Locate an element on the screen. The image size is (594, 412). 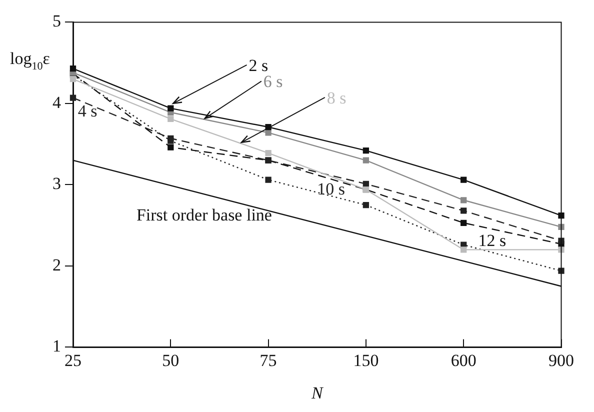
y-tick-label: 4 is located at coordinates (57, 102).